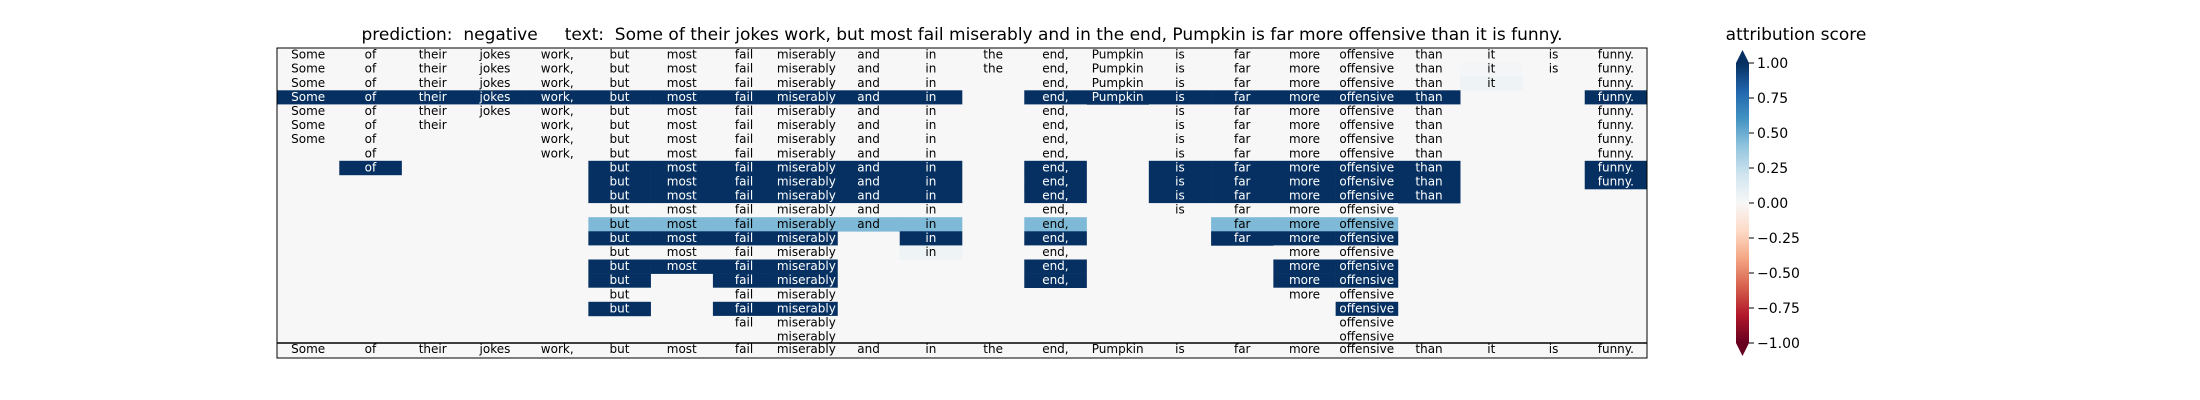 The width and height of the screenshot is (2200, 400). I want to click on token-label: of, so click(371, 55).